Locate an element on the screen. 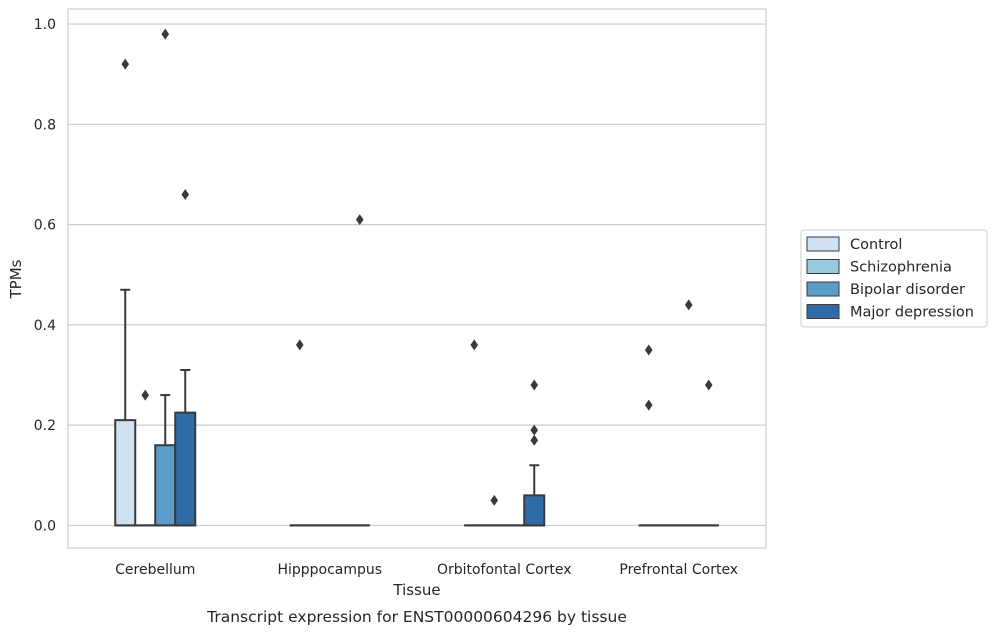  y-tick-label: 1.0 is located at coordinates (45, 25).